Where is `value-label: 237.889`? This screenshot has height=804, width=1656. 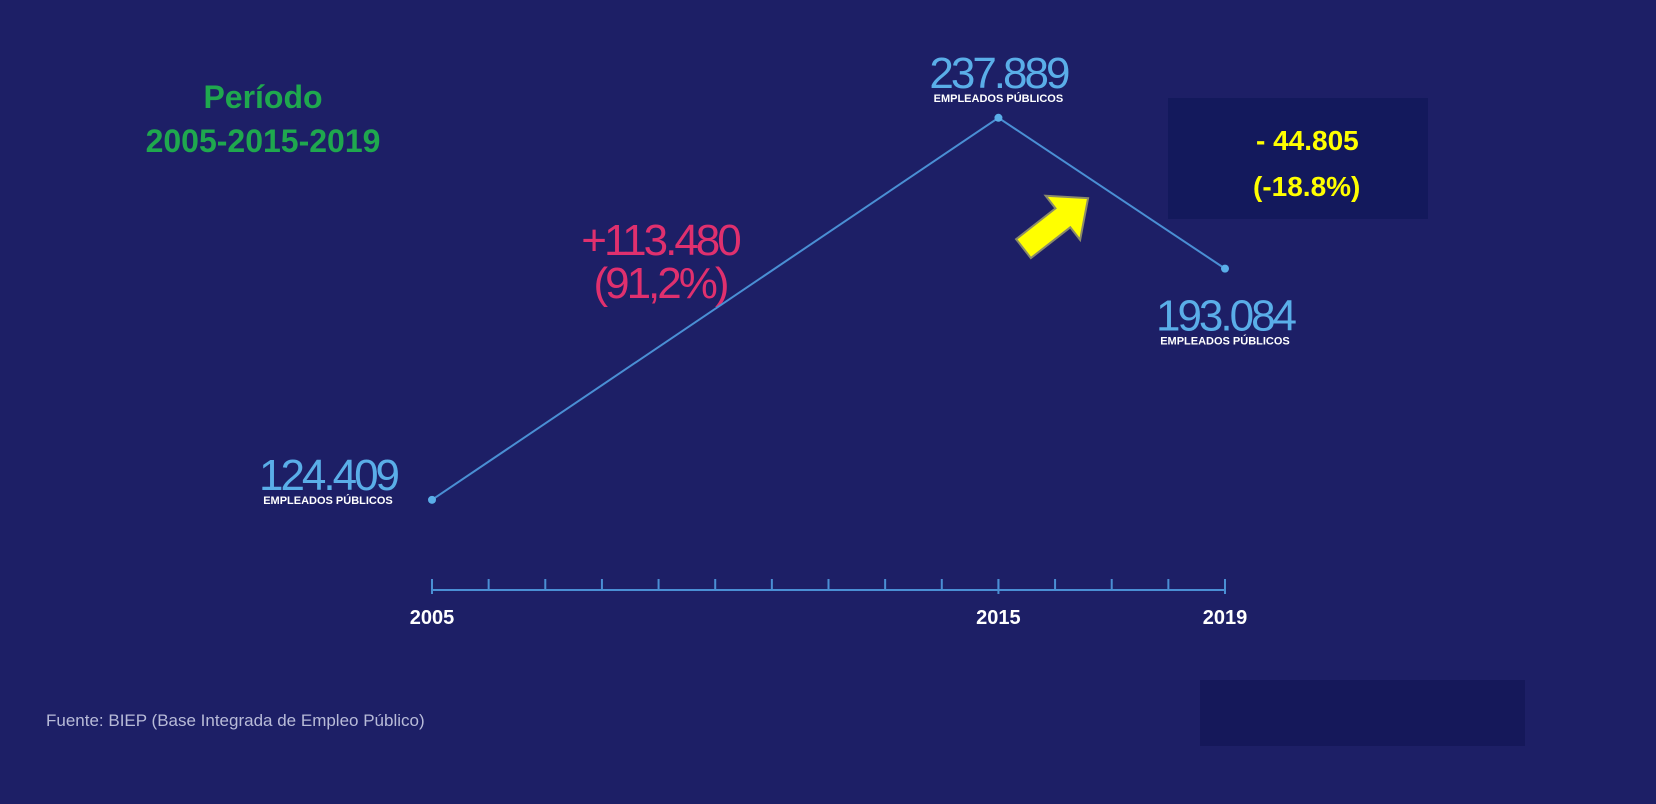
value-label: 237.889 is located at coordinates (999, 73).